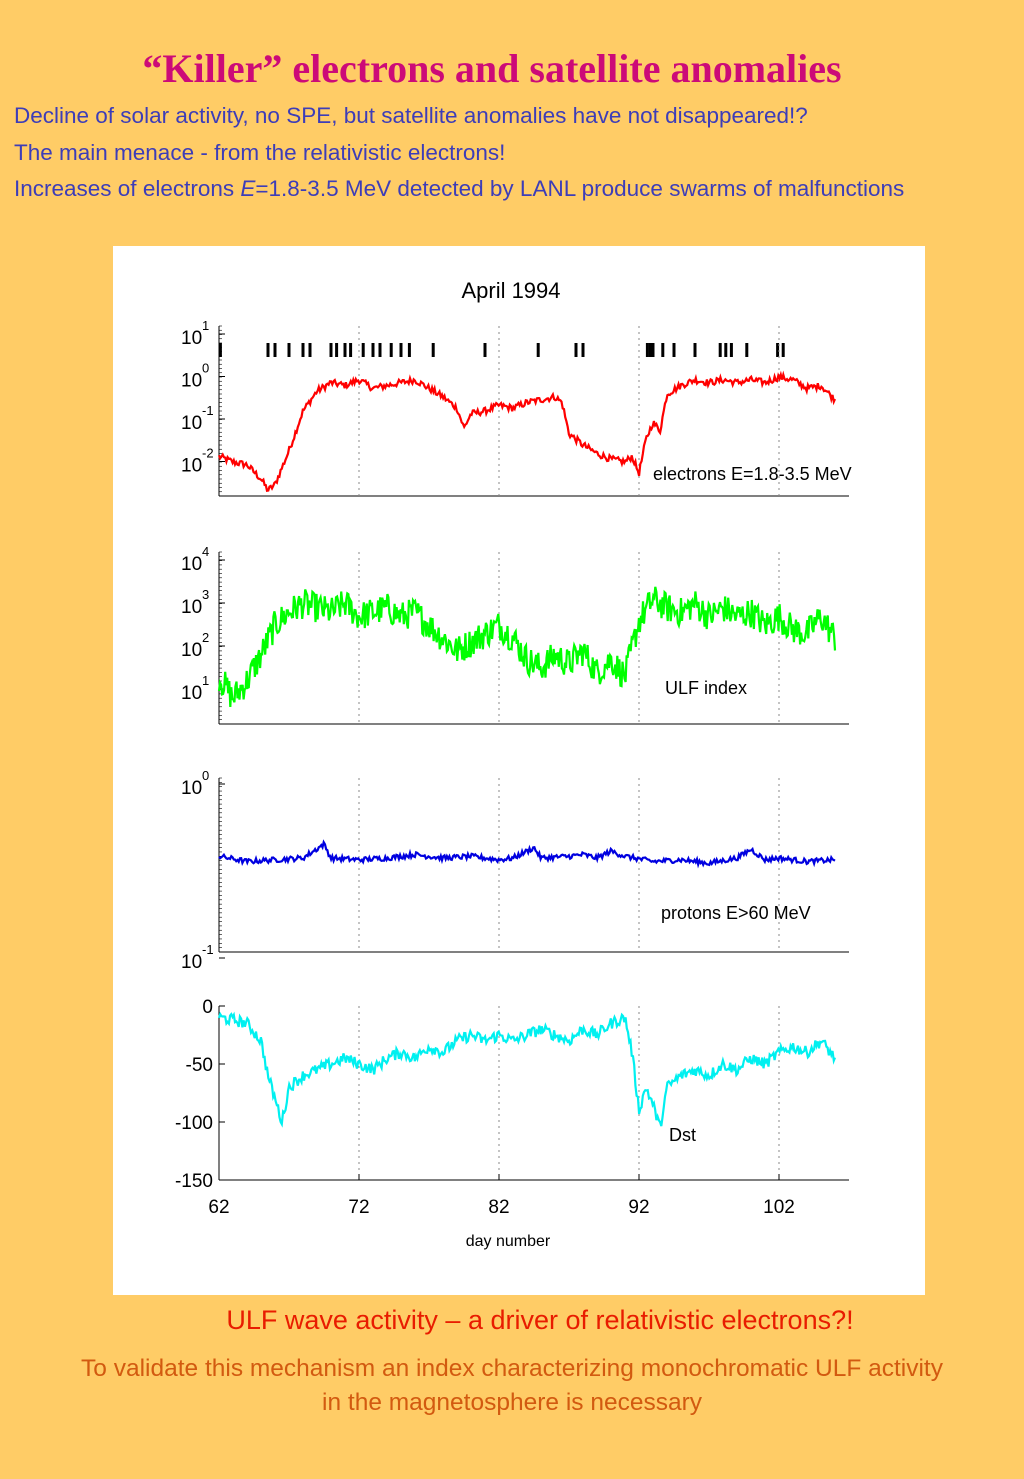 The width and height of the screenshot is (1024, 1479). What do you see at coordinates (779, 1207) in the screenshot?
I see `x-tick-label: 102` at bounding box center [779, 1207].